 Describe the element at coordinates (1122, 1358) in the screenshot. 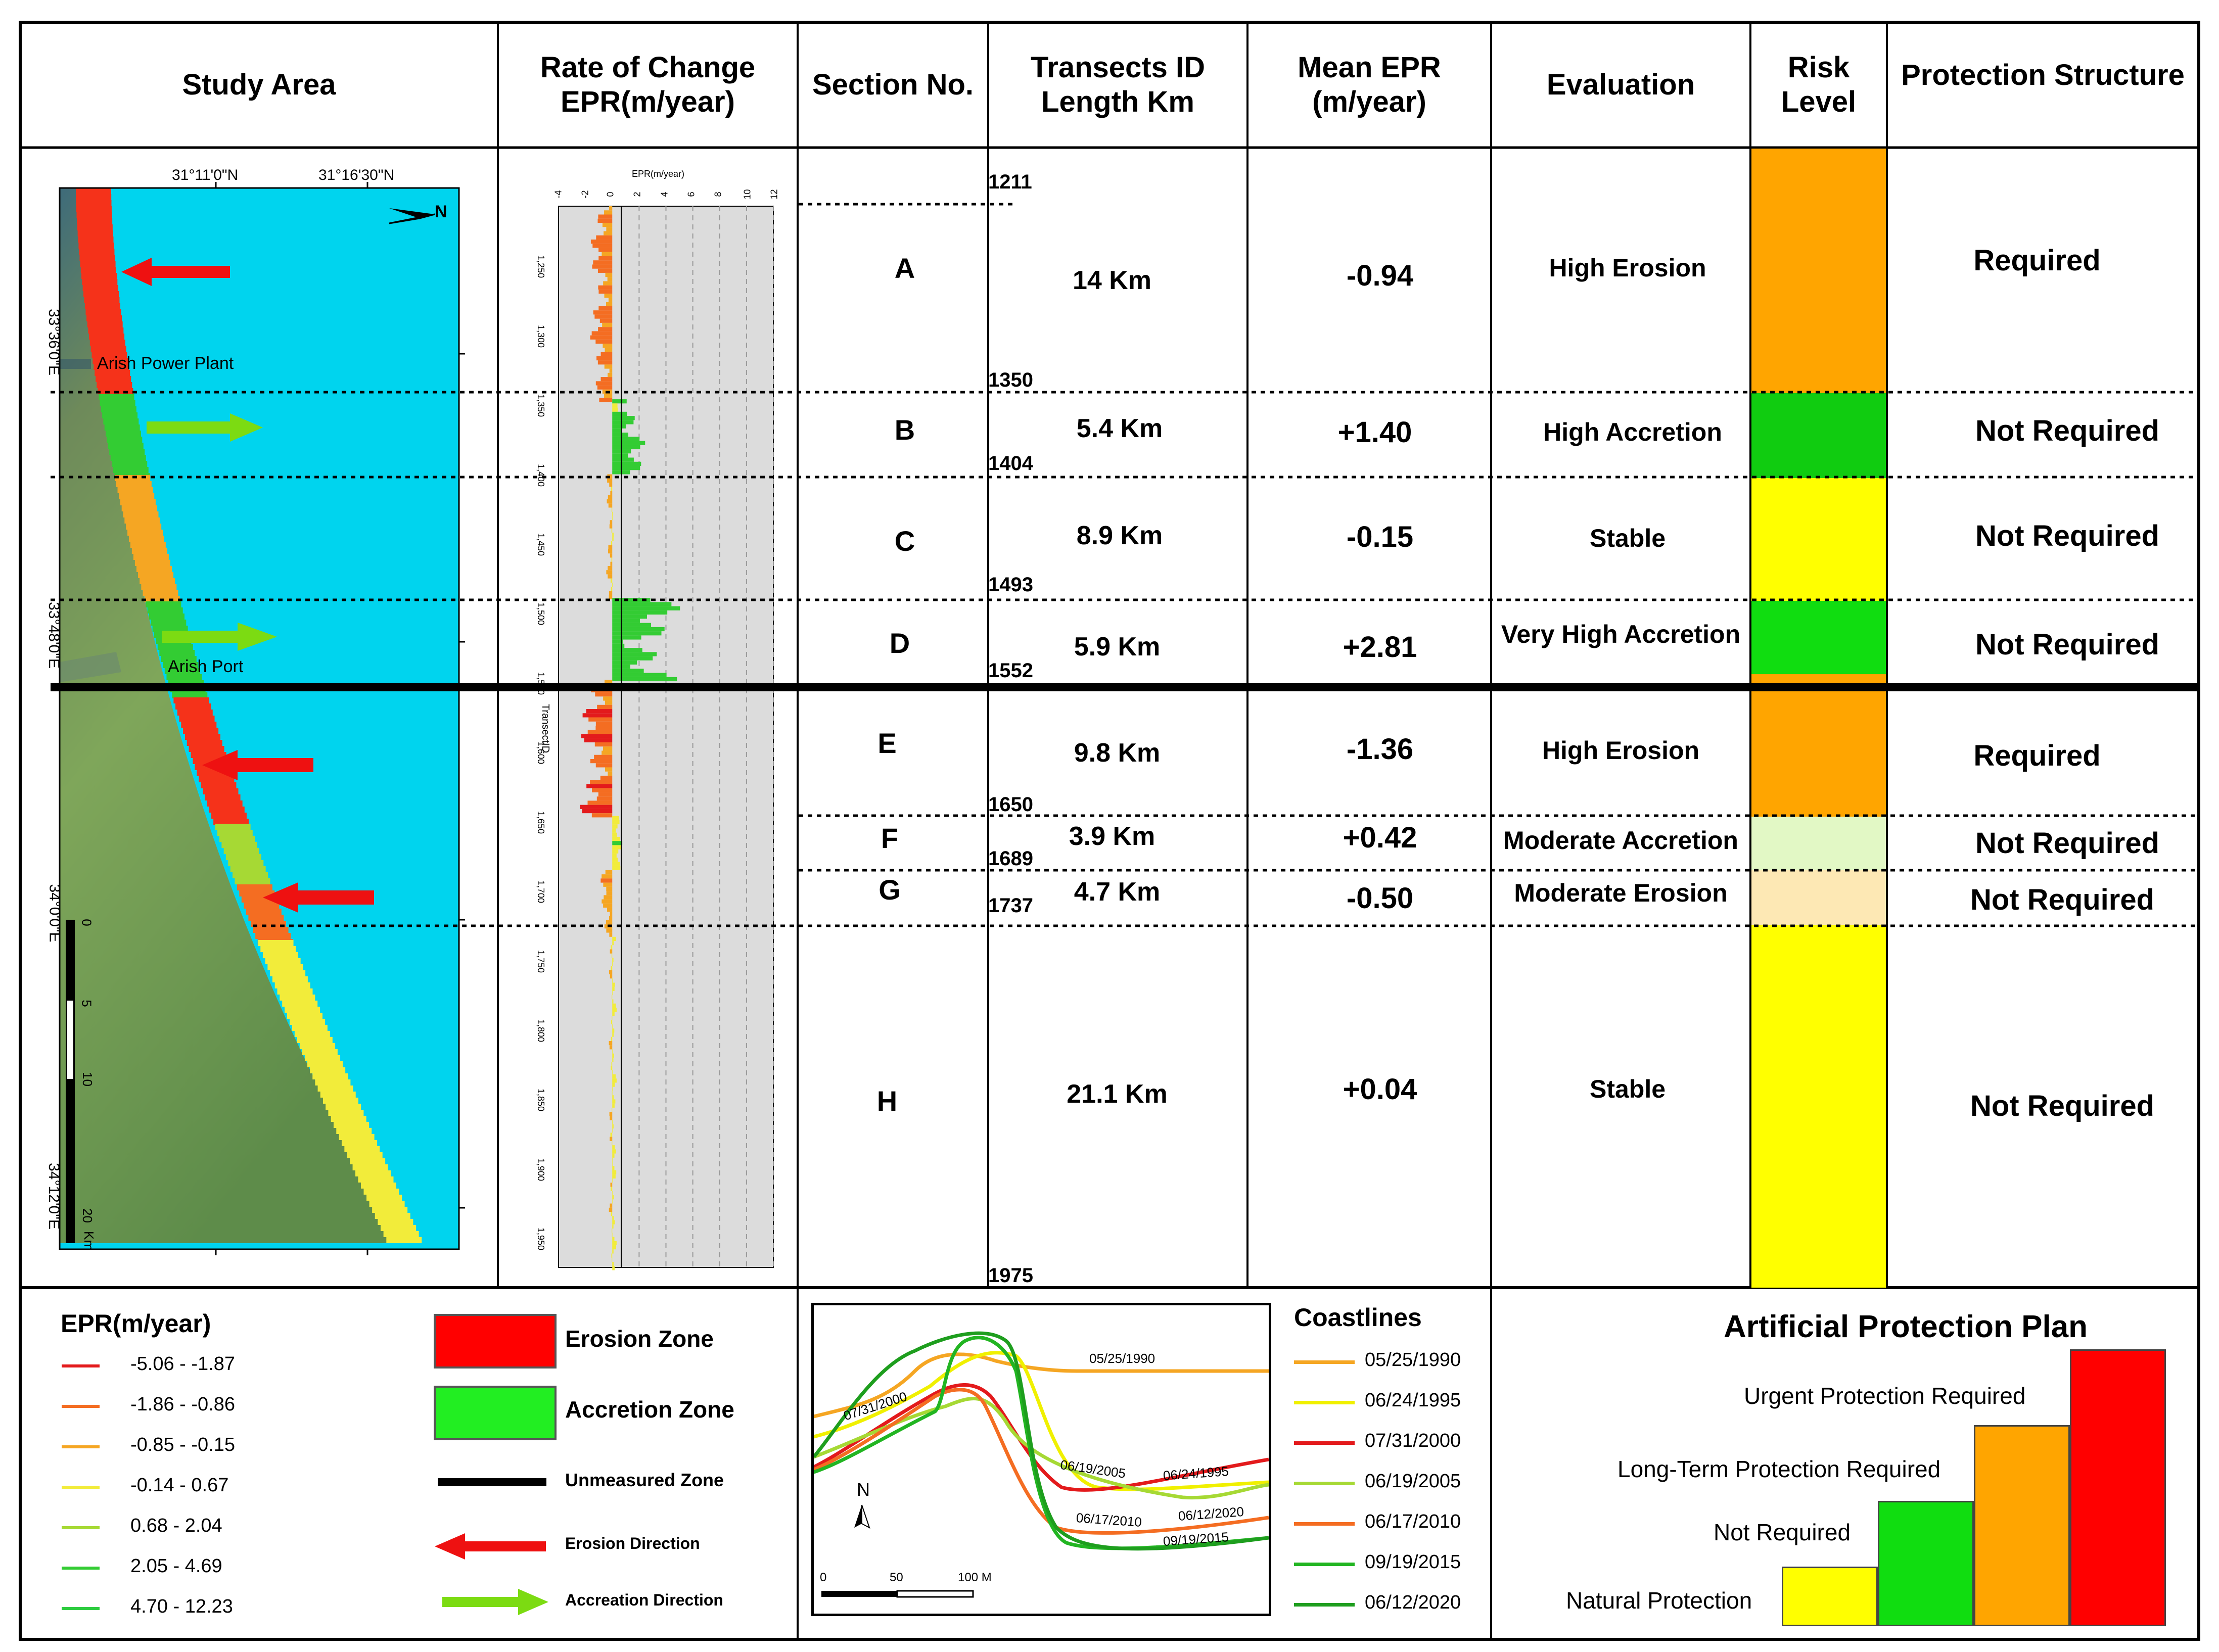

I see `inset-date-label: 05/25/1990` at that location.